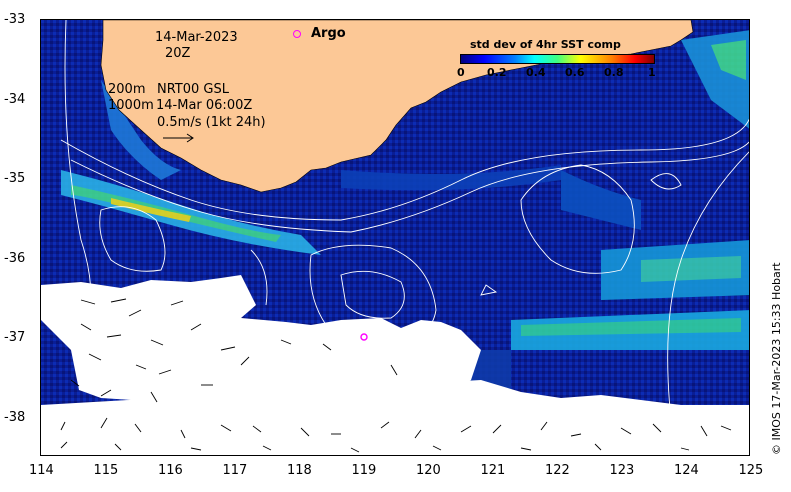 This screenshot has height=492, width=791. I want to click on x-tick-label: 120, so click(428, 470).